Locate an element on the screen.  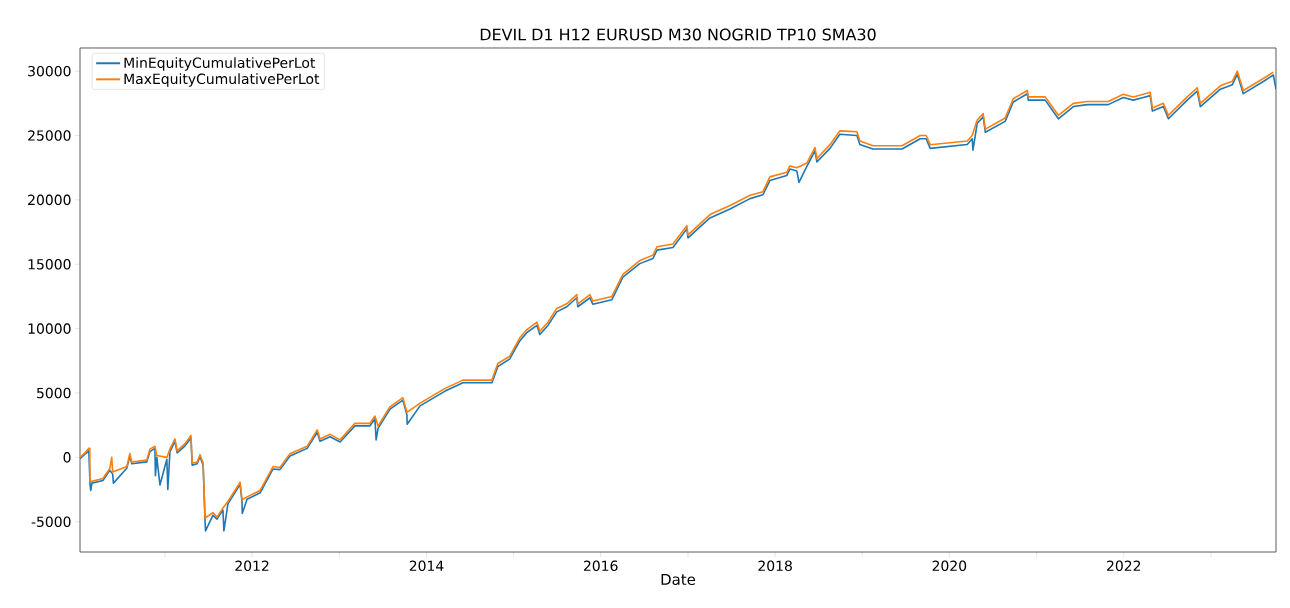
y-tick-label: 15000 is located at coordinates (49, 264).